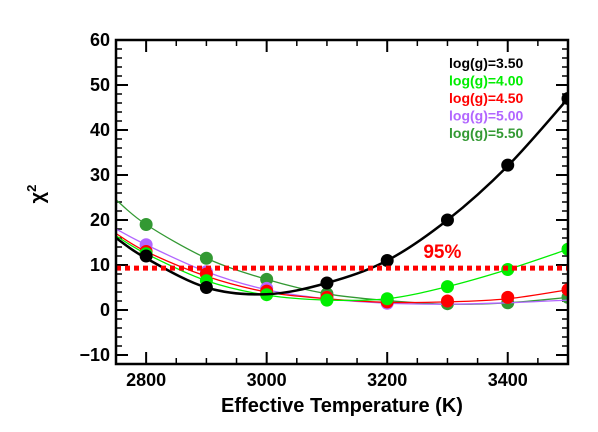 The width and height of the screenshot is (598, 432). Describe the element at coordinates (38, 197) in the screenshot. I see `y-axis-symbol: χ` at that location.